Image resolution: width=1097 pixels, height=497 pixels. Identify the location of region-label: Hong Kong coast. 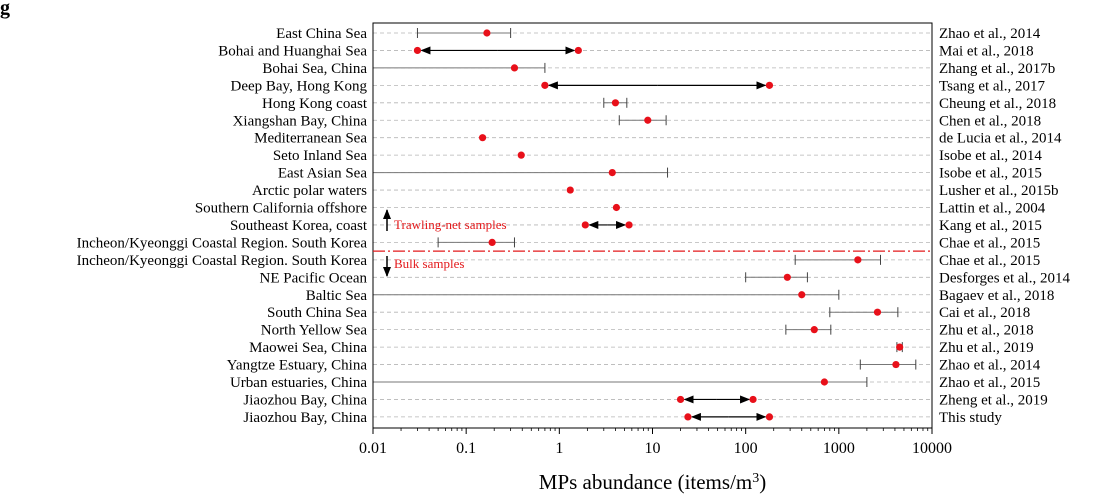
(315, 104).